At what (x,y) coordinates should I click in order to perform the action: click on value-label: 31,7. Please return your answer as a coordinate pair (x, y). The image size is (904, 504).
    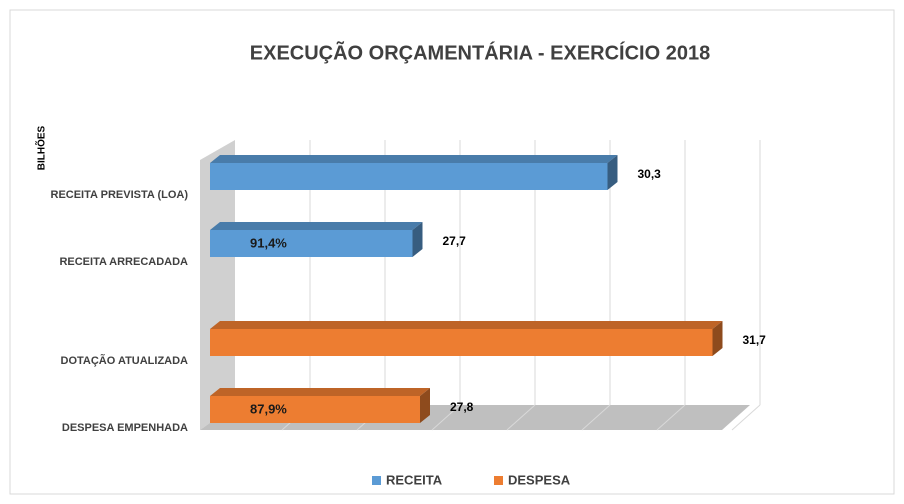
    Looking at the image, I should click on (755, 340).